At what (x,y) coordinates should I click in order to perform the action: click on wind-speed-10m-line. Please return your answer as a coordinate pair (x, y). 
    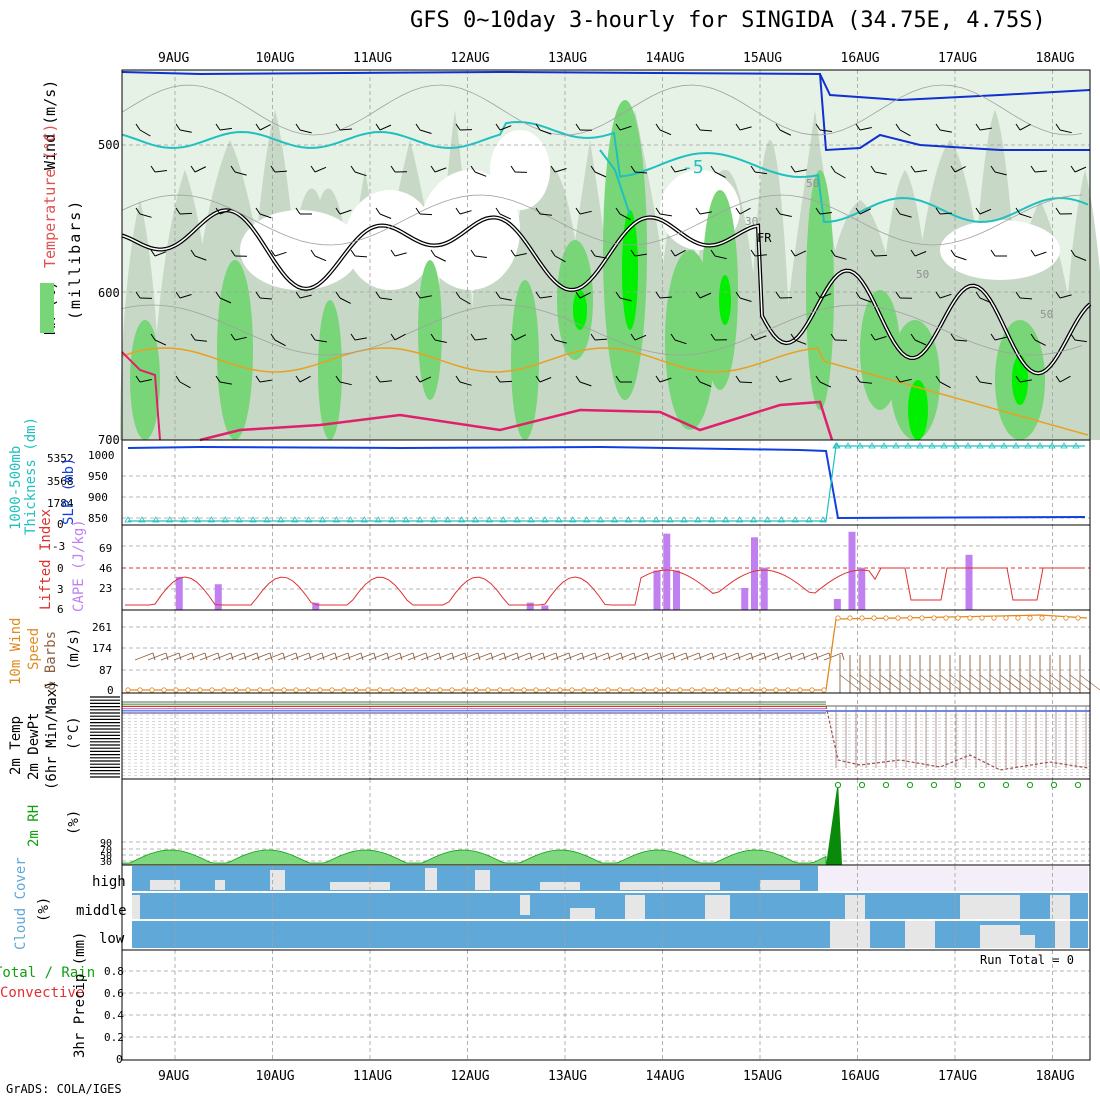
    Looking at the image, I should click on (608, 652).